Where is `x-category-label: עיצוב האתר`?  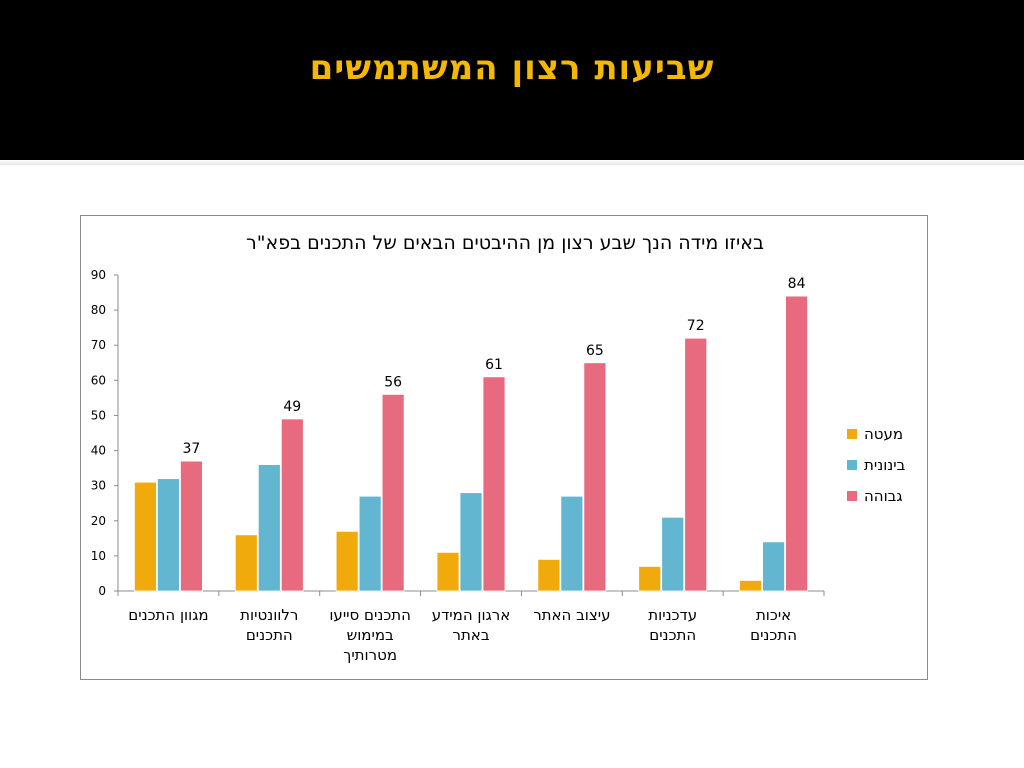
x-category-label: עיצוב האתר is located at coordinates (571, 615).